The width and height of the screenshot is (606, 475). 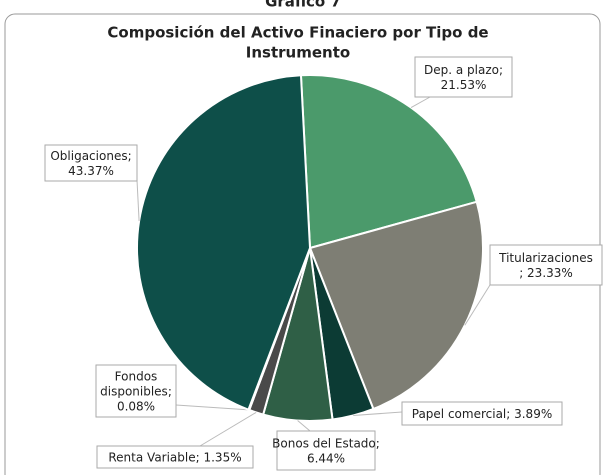 I want to click on chart-title: Instrumento, so click(x=298, y=53).